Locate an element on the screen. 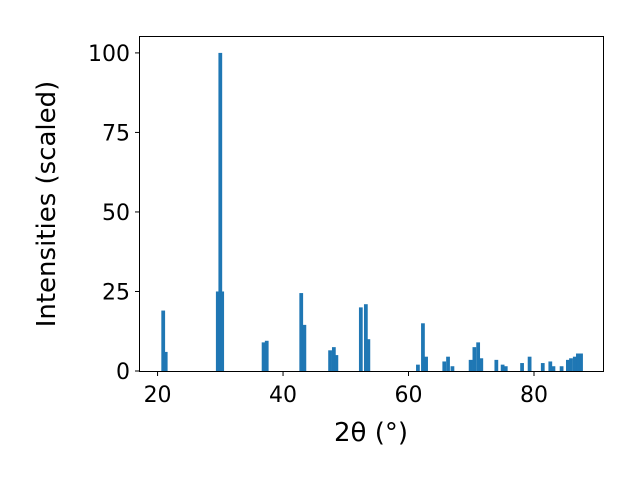  x-axis-ticks: 20 40 60 80 is located at coordinates (346, 389).